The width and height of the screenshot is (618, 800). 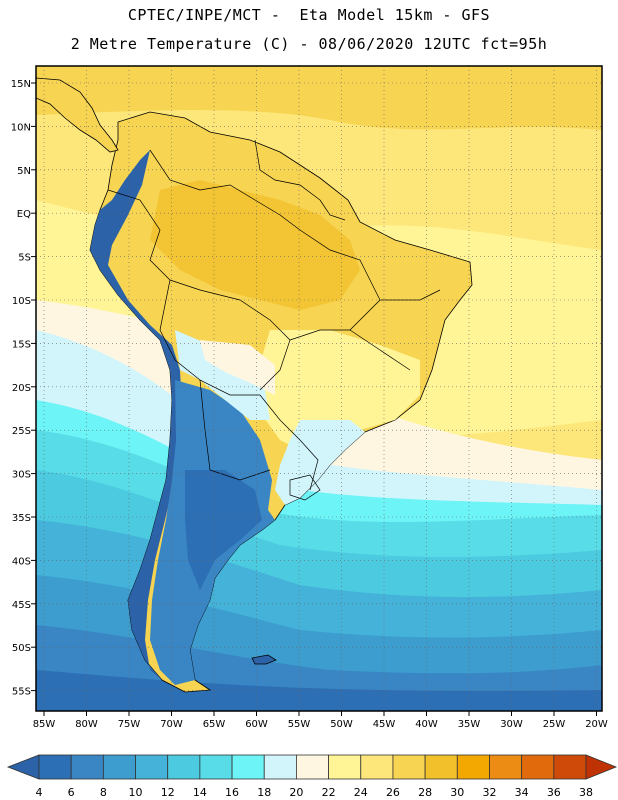 I want to click on longitude-label: 85W, so click(x=44, y=724).